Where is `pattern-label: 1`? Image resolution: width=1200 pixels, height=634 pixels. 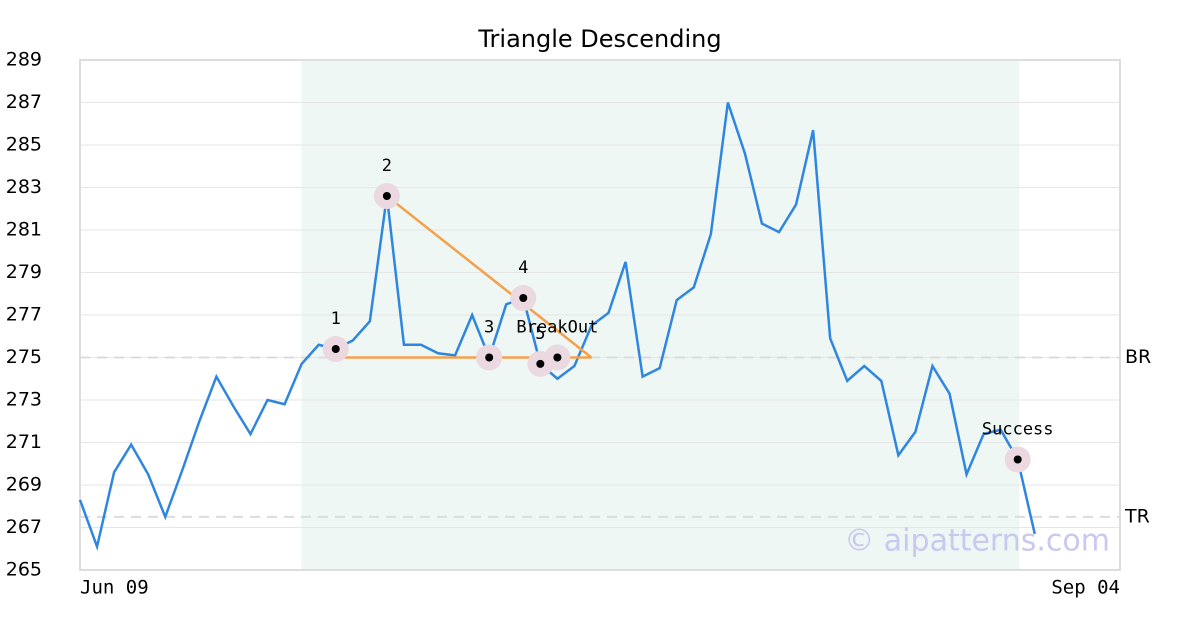
pattern-label: 1 is located at coordinates (336, 319).